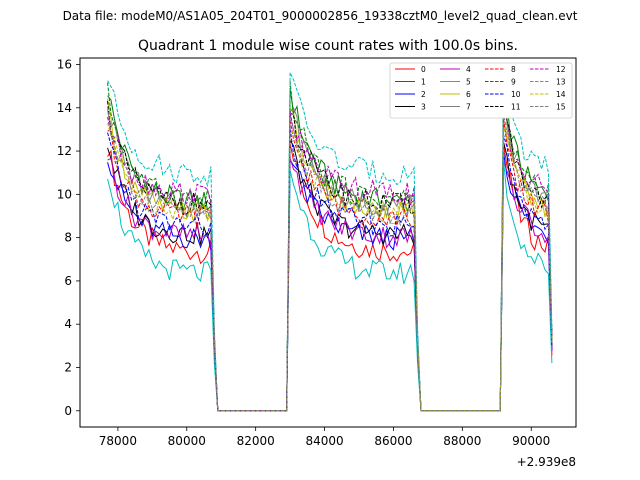 The height and width of the screenshot is (480, 640). What do you see at coordinates (516, 94) in the screenshot?
I see `legend-label: 10` at bounding box center [516, 94].